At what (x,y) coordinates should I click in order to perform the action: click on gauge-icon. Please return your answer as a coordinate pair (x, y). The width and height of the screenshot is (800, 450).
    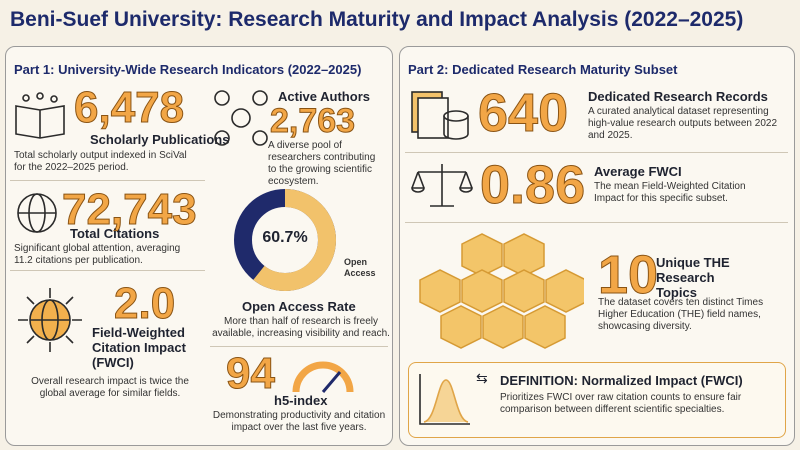
    Looking at the image, I should click on (323, 377).